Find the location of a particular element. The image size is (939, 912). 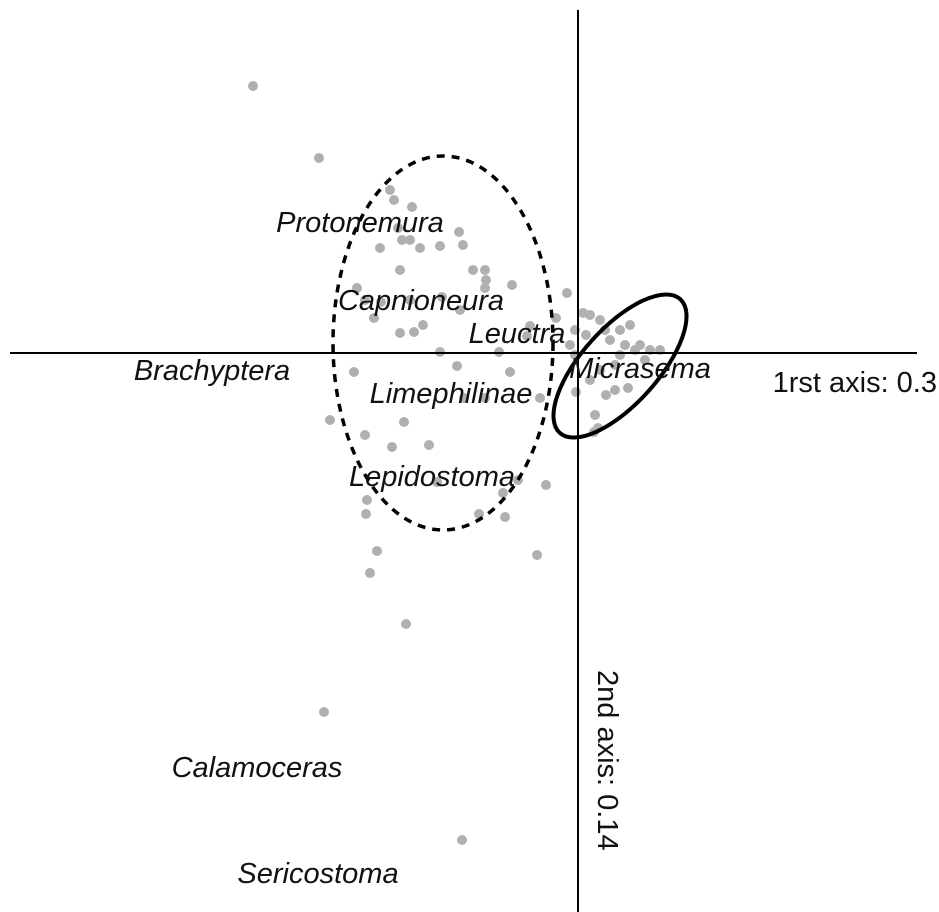

species-label: Leuctra is located at coordinates (517, 334).